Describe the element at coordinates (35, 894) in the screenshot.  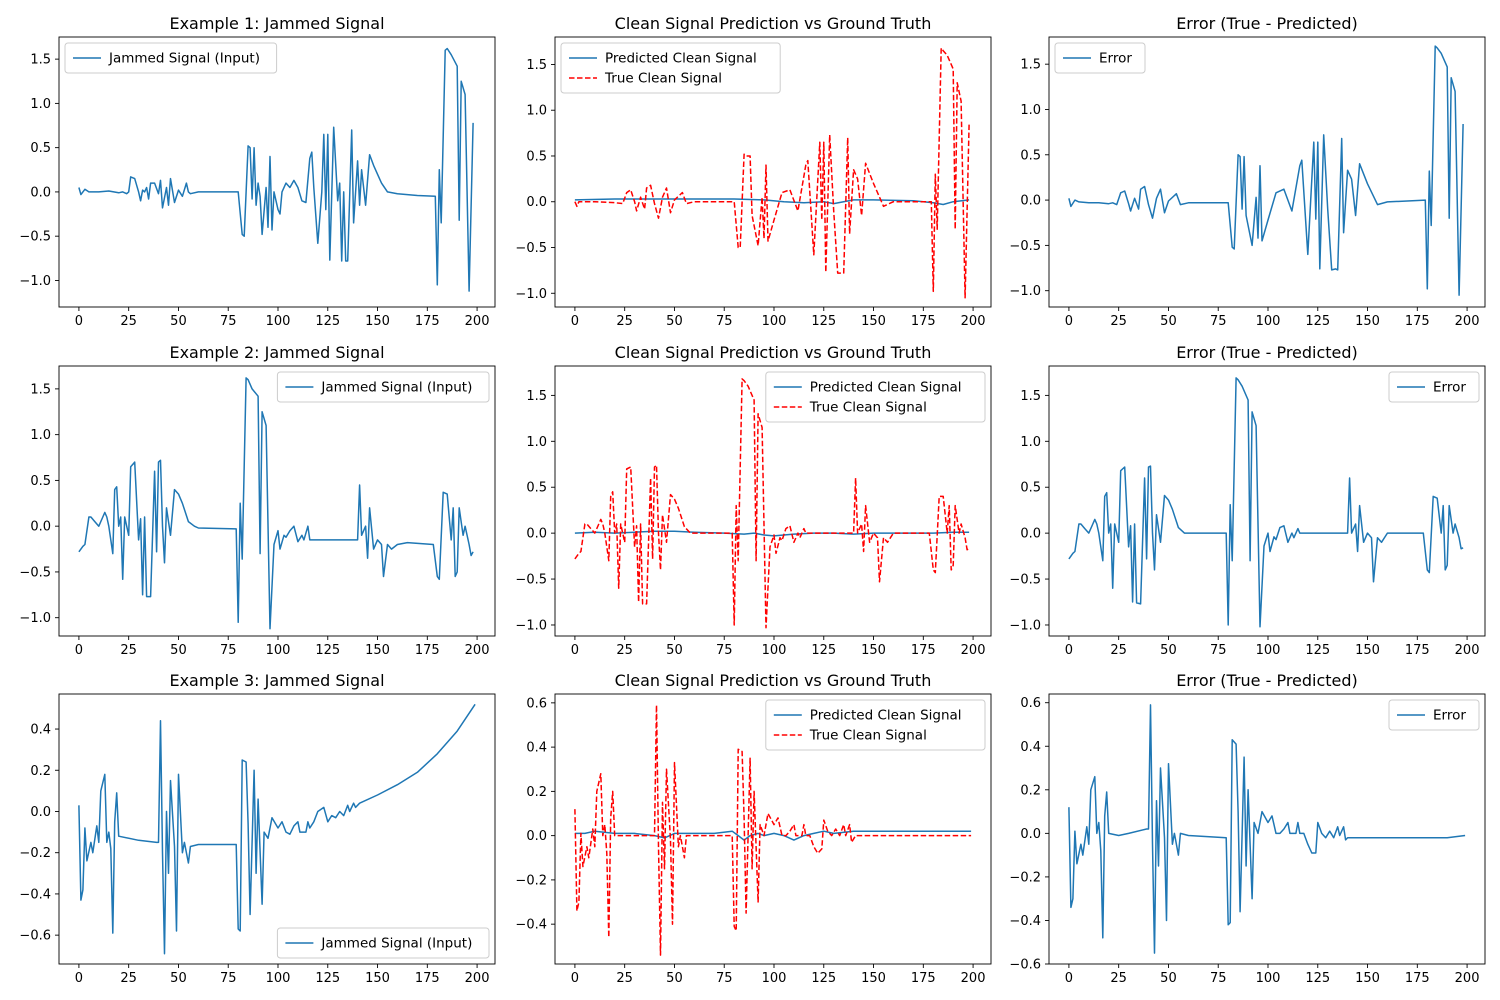
I see `y-tick-label: −0.4` at that location.